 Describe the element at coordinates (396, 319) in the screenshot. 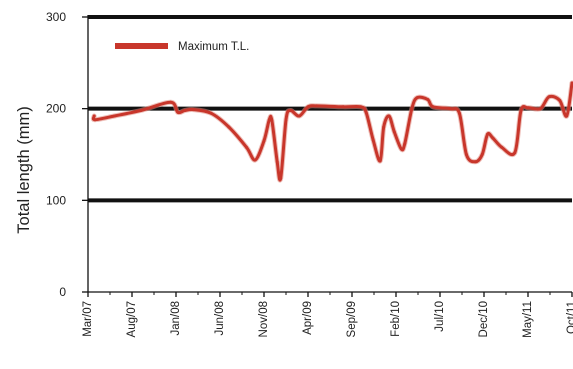

I see `x-tick-label-7: Feb/10` at that location.